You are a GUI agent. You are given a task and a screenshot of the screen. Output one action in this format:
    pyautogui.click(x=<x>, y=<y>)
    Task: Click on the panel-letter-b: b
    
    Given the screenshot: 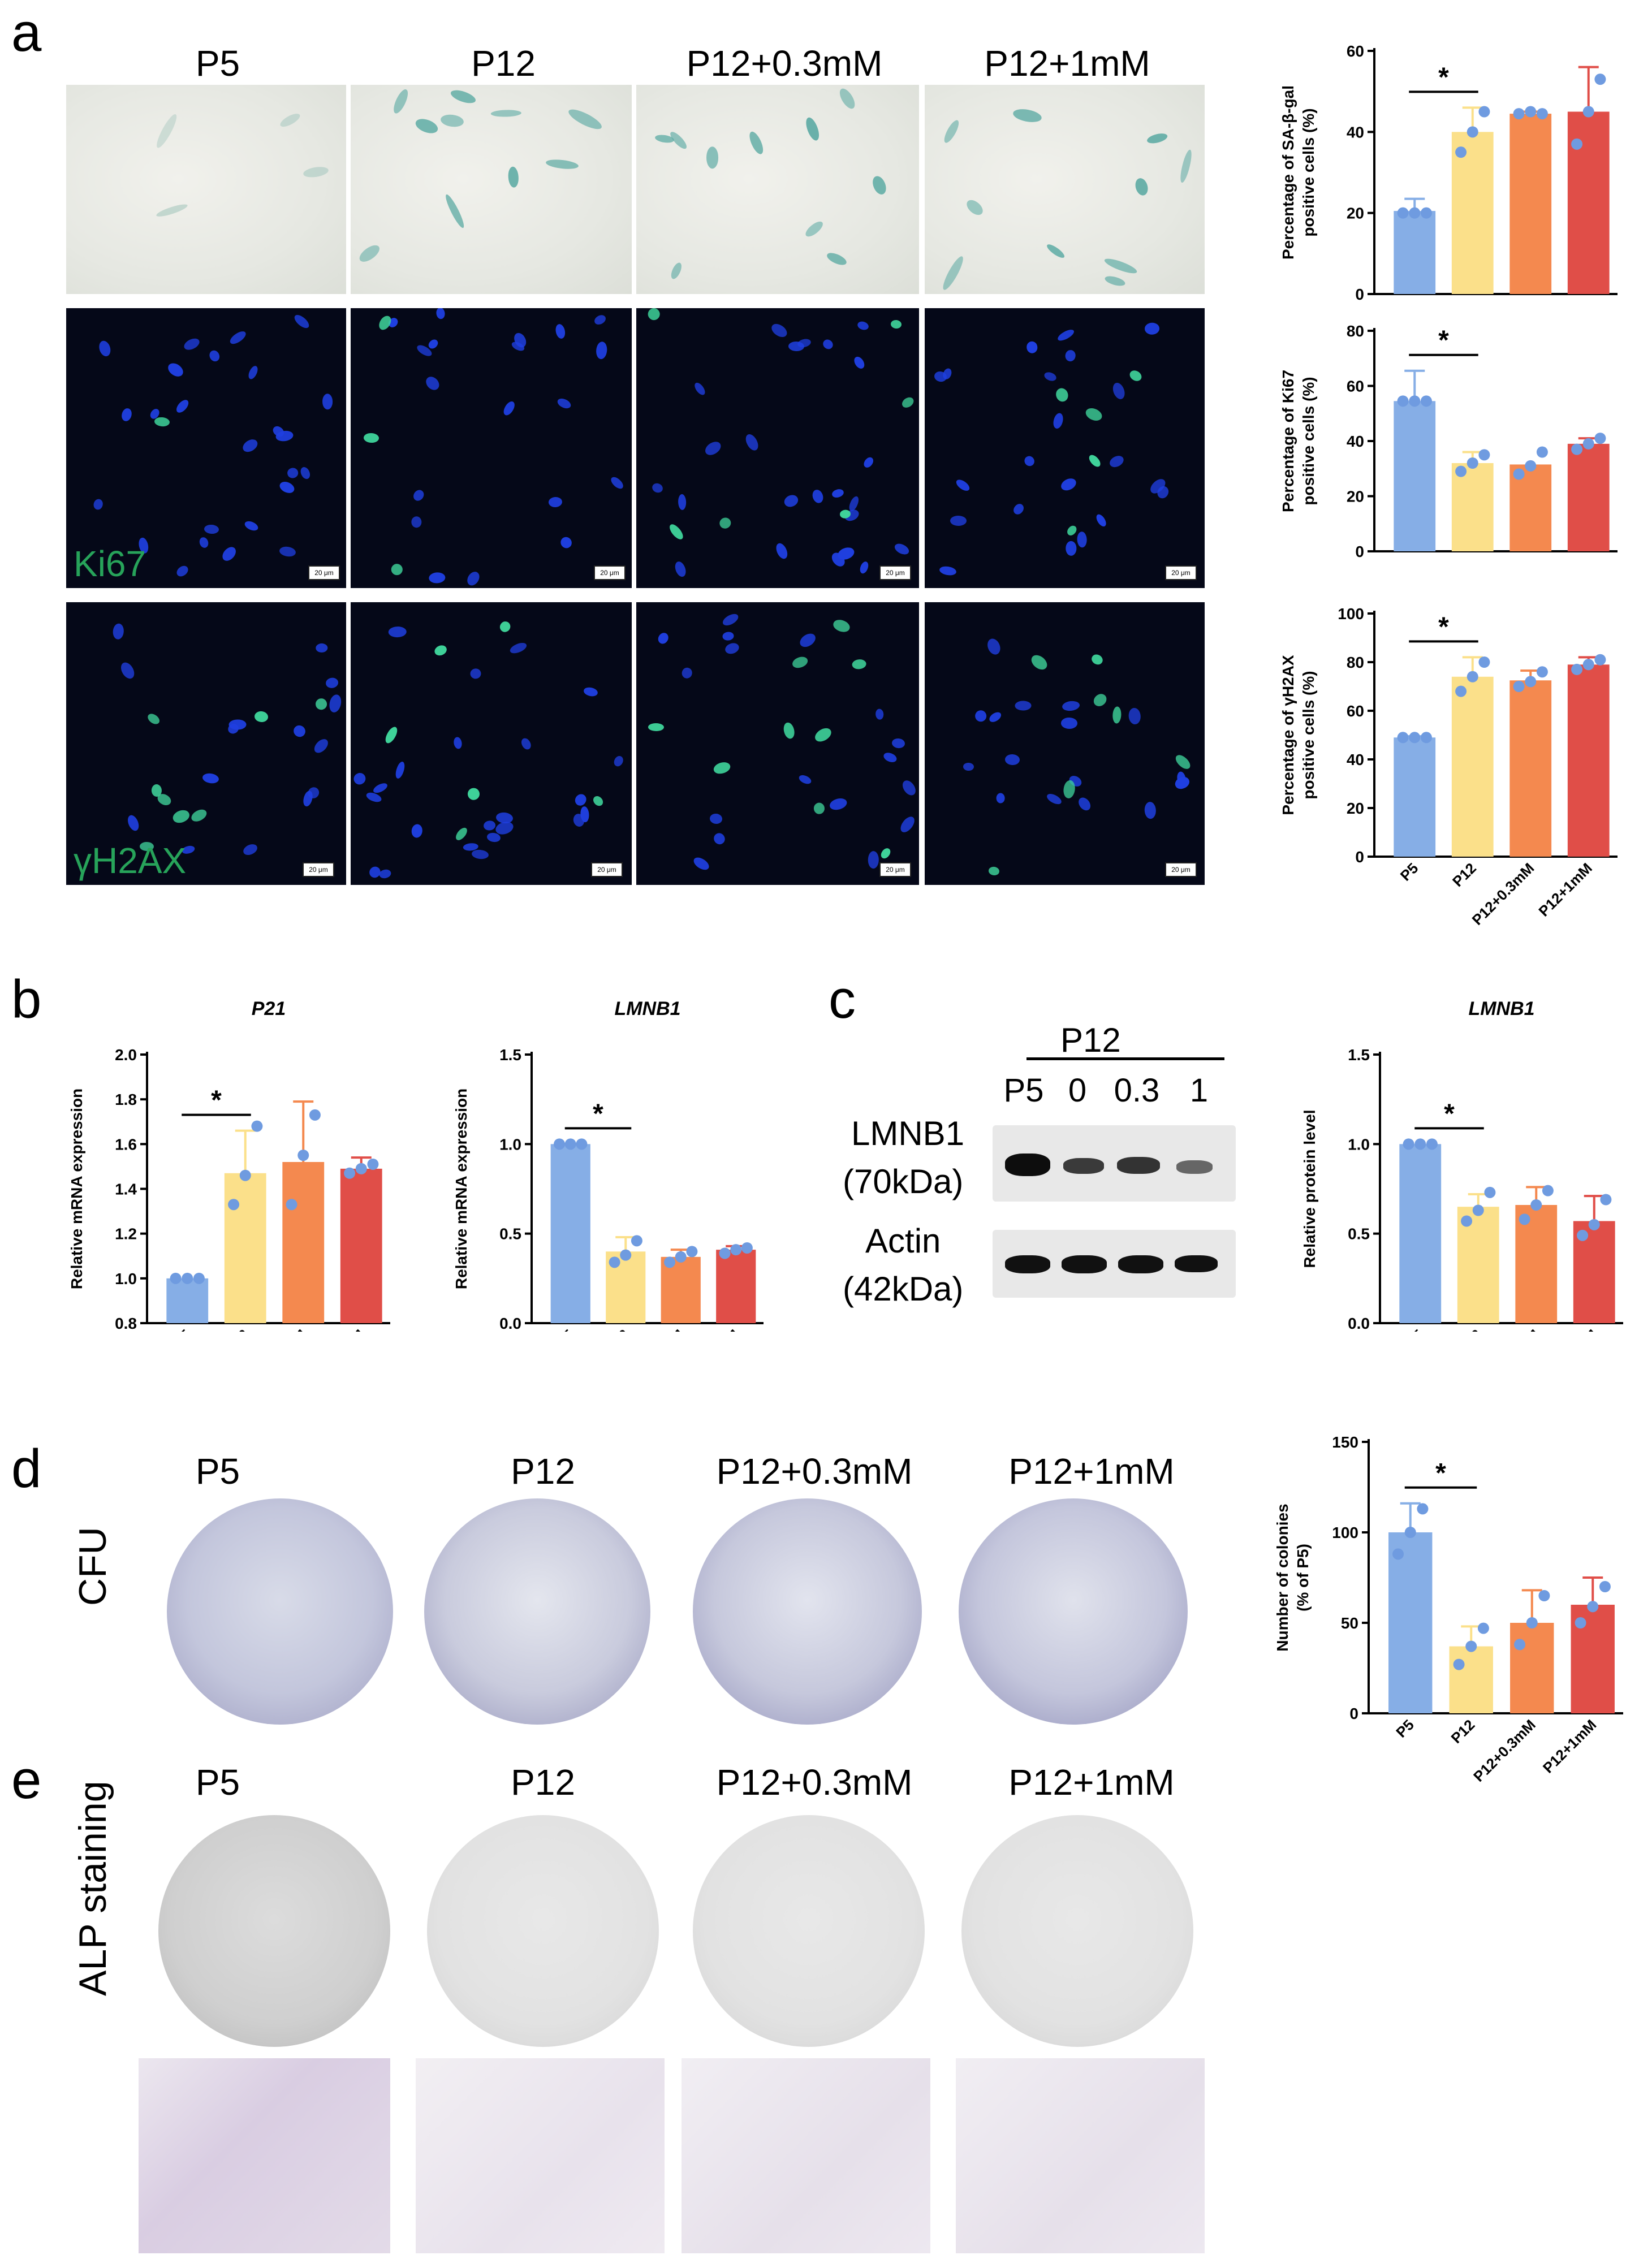 What is the action you would take?
    pyautogui.click(x=26, y=1000)
    